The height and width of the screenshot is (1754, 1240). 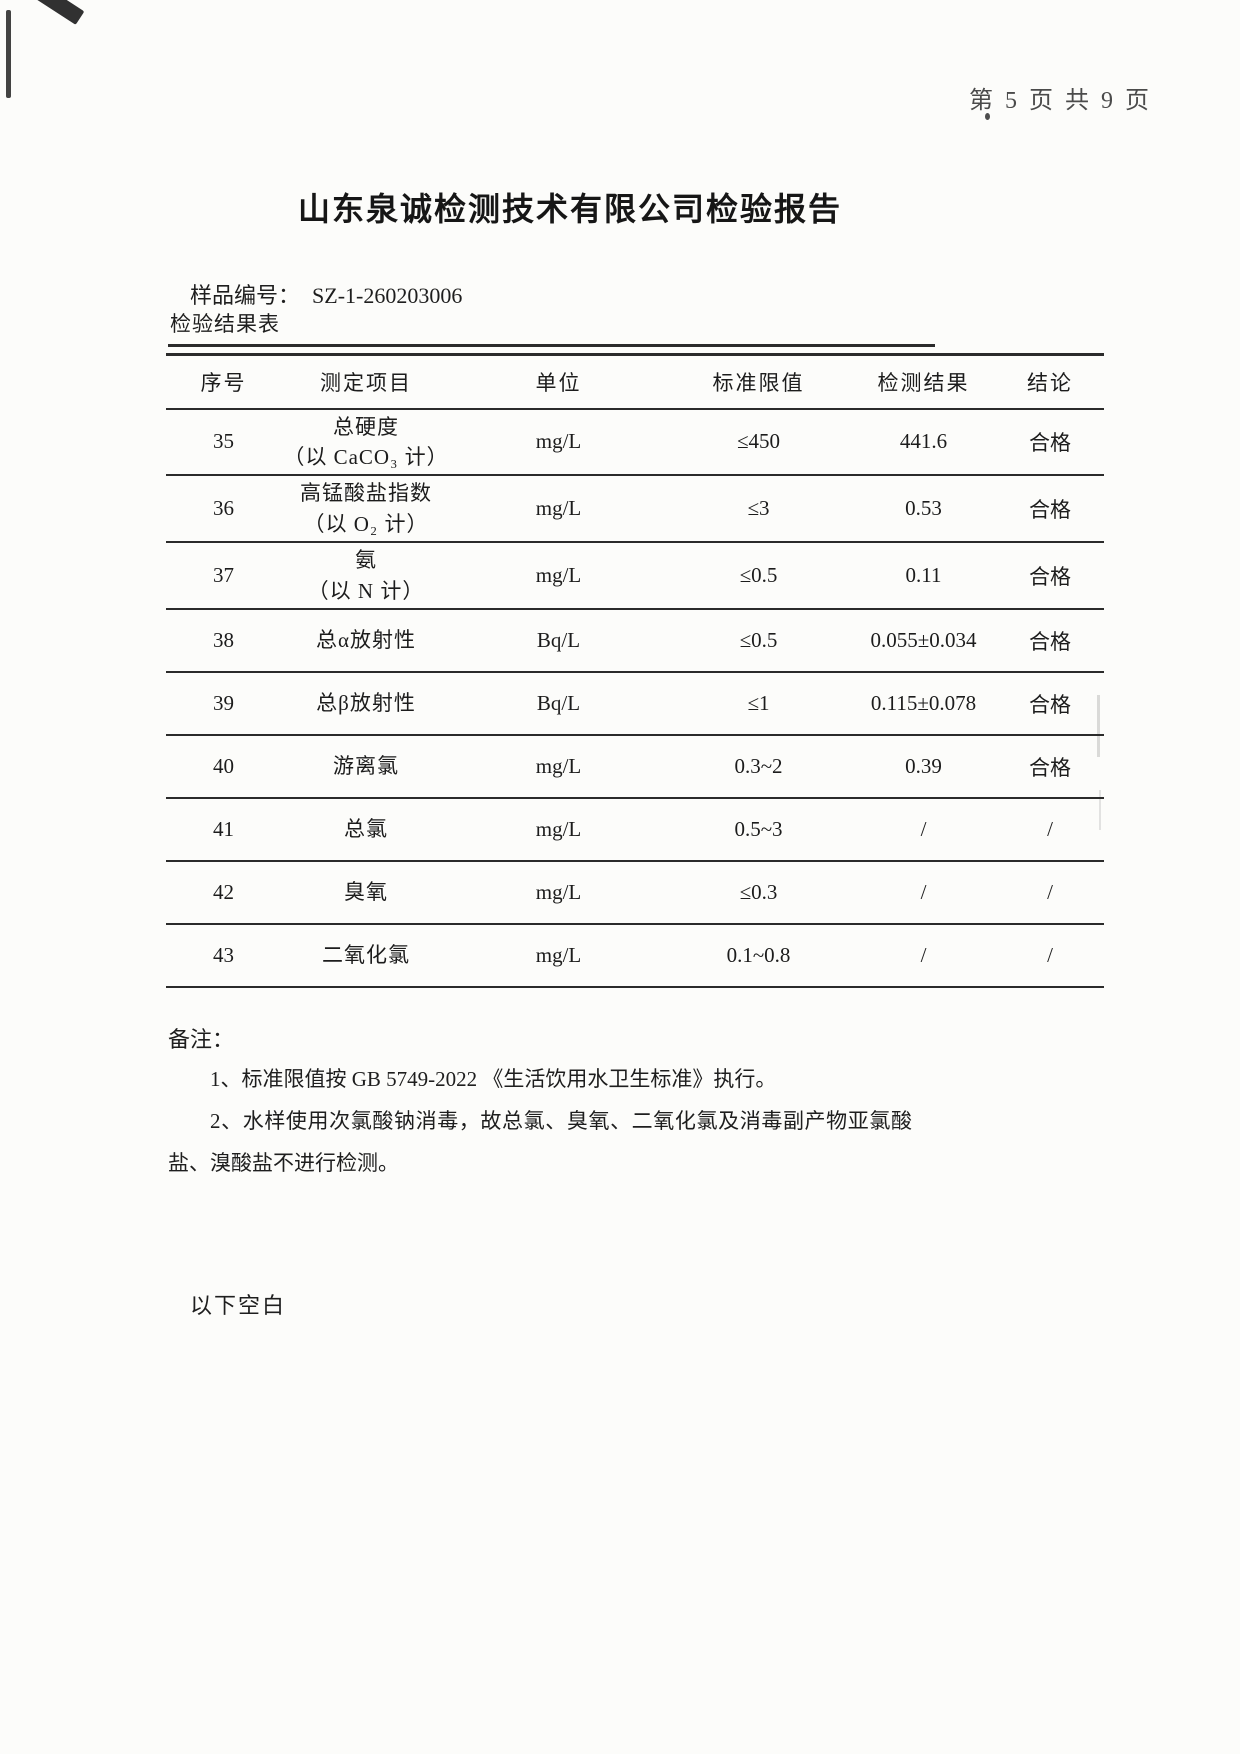 I want to click on cell-item-name: 总硬度 （以 CaCO₃ 计）, so click(x=366, y=441).